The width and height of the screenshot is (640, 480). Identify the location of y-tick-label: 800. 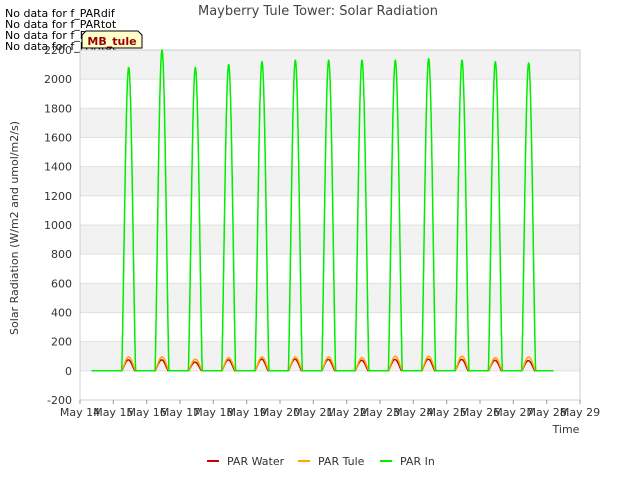
(61, 254).